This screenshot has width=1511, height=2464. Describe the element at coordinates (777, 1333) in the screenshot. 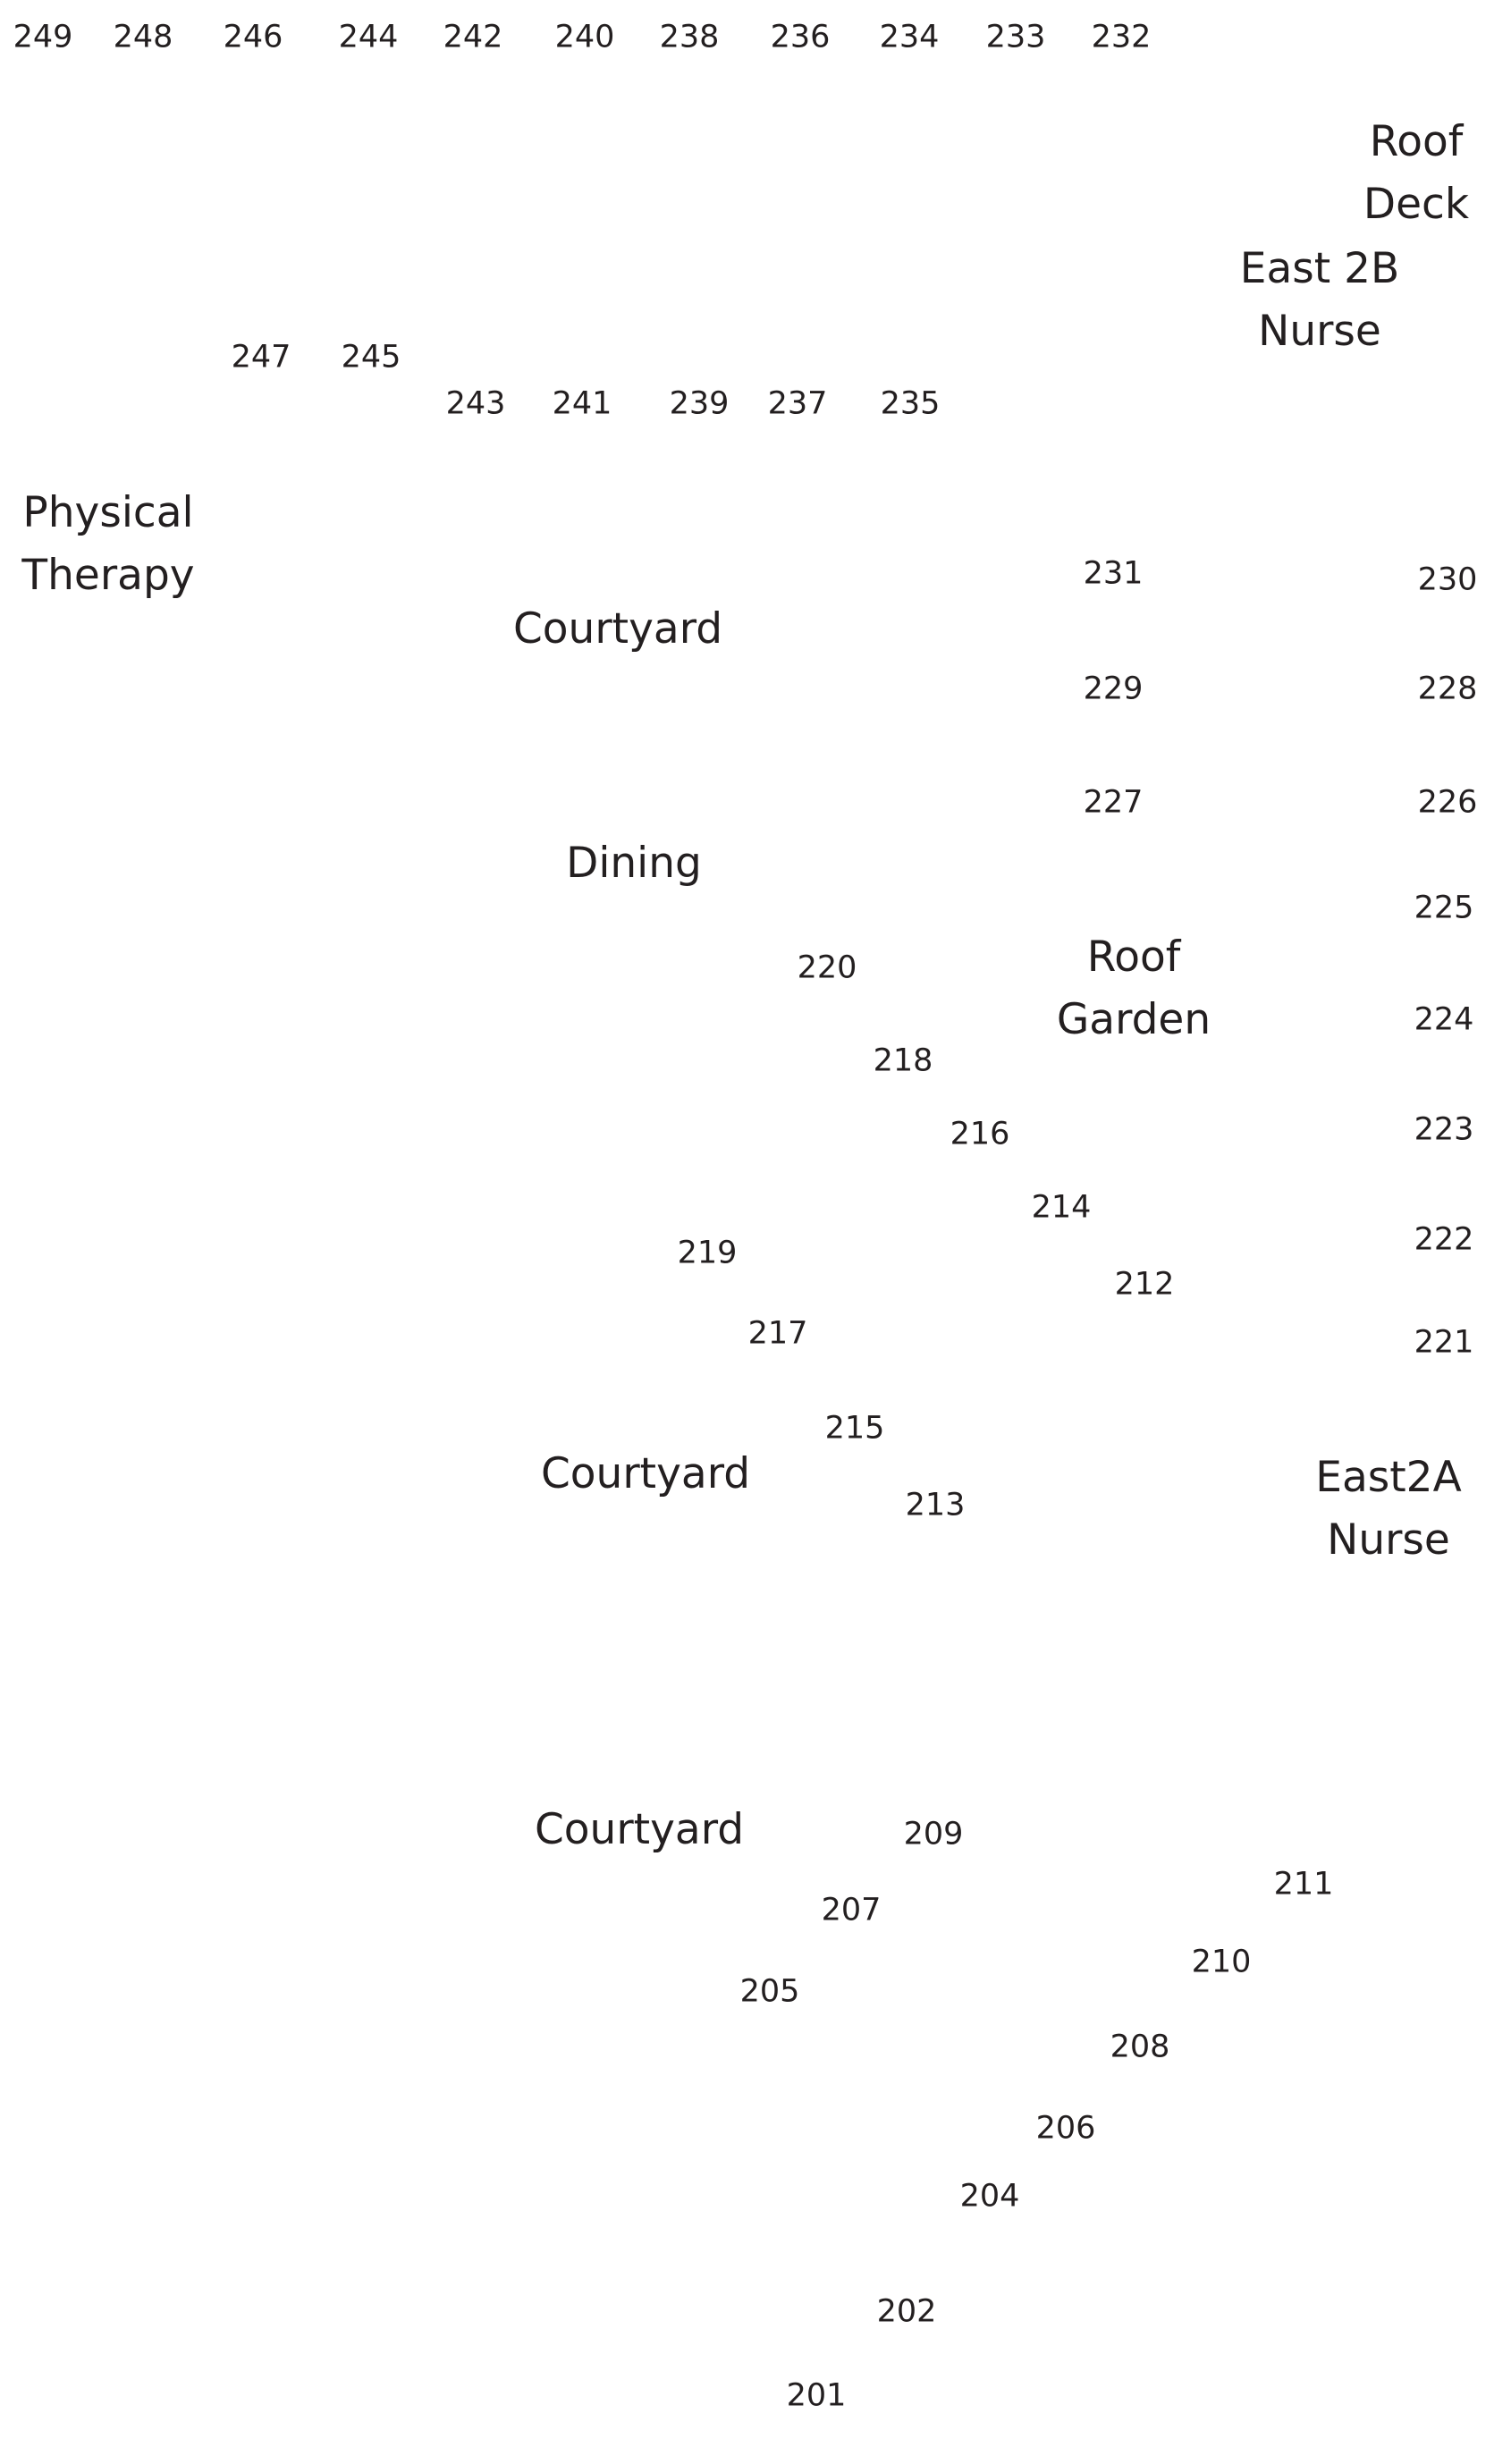

I see `room-217-label: 217` at that location.